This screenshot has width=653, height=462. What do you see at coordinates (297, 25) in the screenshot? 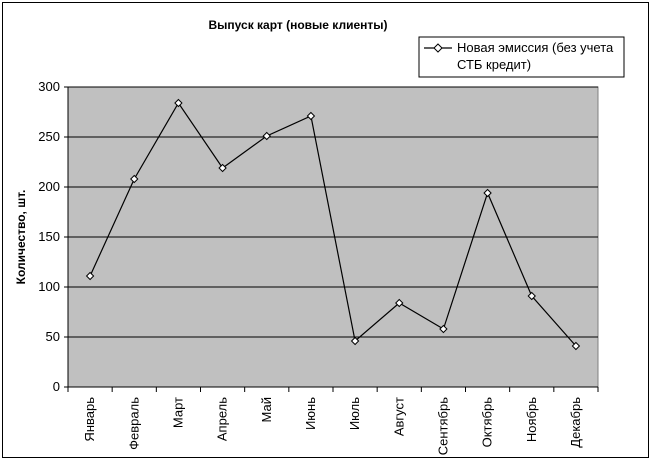
I see `chart-title: Выпуск карт (новые клиенты)` at bounding box center [297, 25].